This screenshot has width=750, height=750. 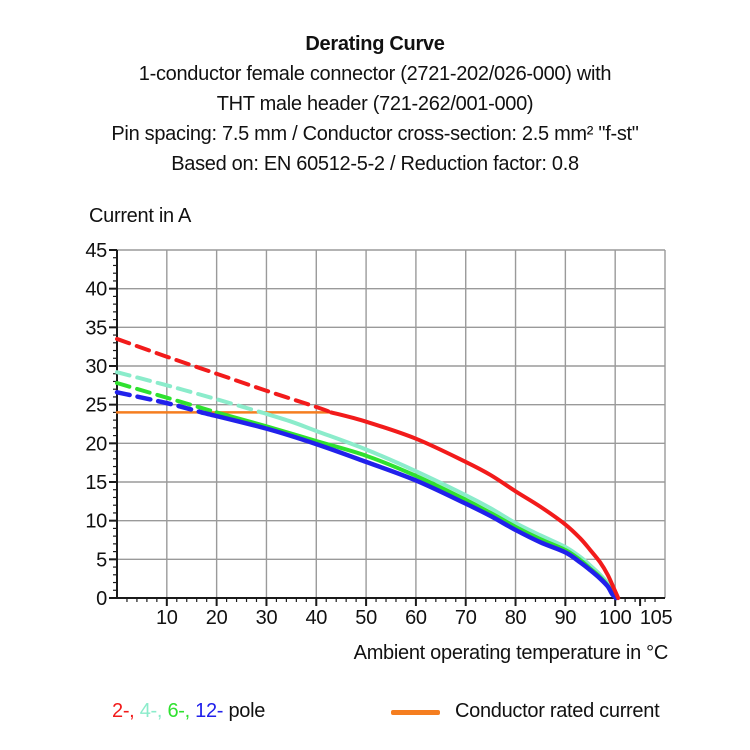 I want to click on y-tick-label: 15, so click(x=96, y=483).